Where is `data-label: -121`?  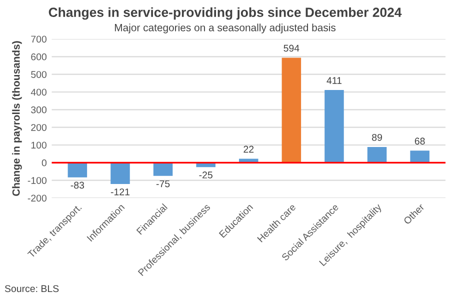 data-label: -121 is located at coordinates (120, 192).